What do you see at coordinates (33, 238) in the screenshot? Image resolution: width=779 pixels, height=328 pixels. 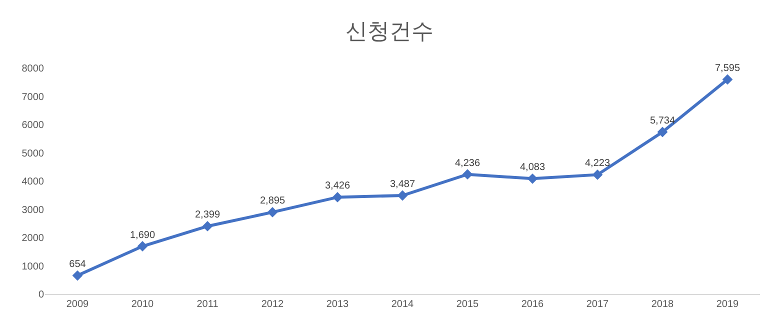 I see `y-tick-label: 2000` at bounding box center [33, 238].